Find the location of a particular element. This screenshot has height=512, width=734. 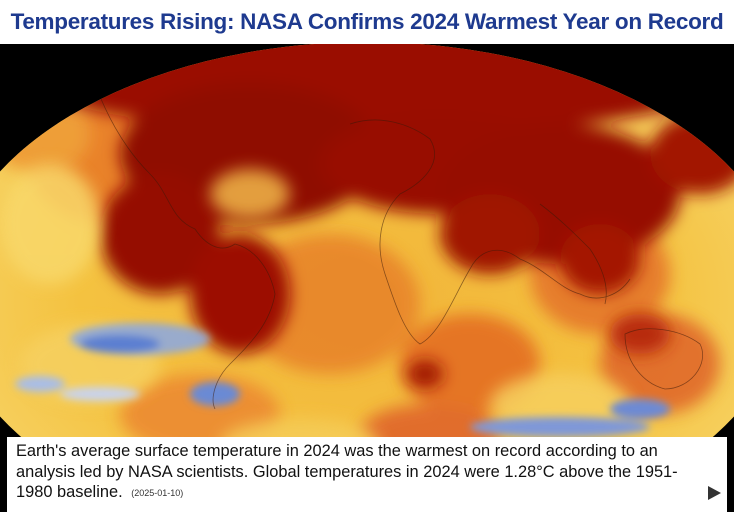

next-button is located at coordinates (714, 493).